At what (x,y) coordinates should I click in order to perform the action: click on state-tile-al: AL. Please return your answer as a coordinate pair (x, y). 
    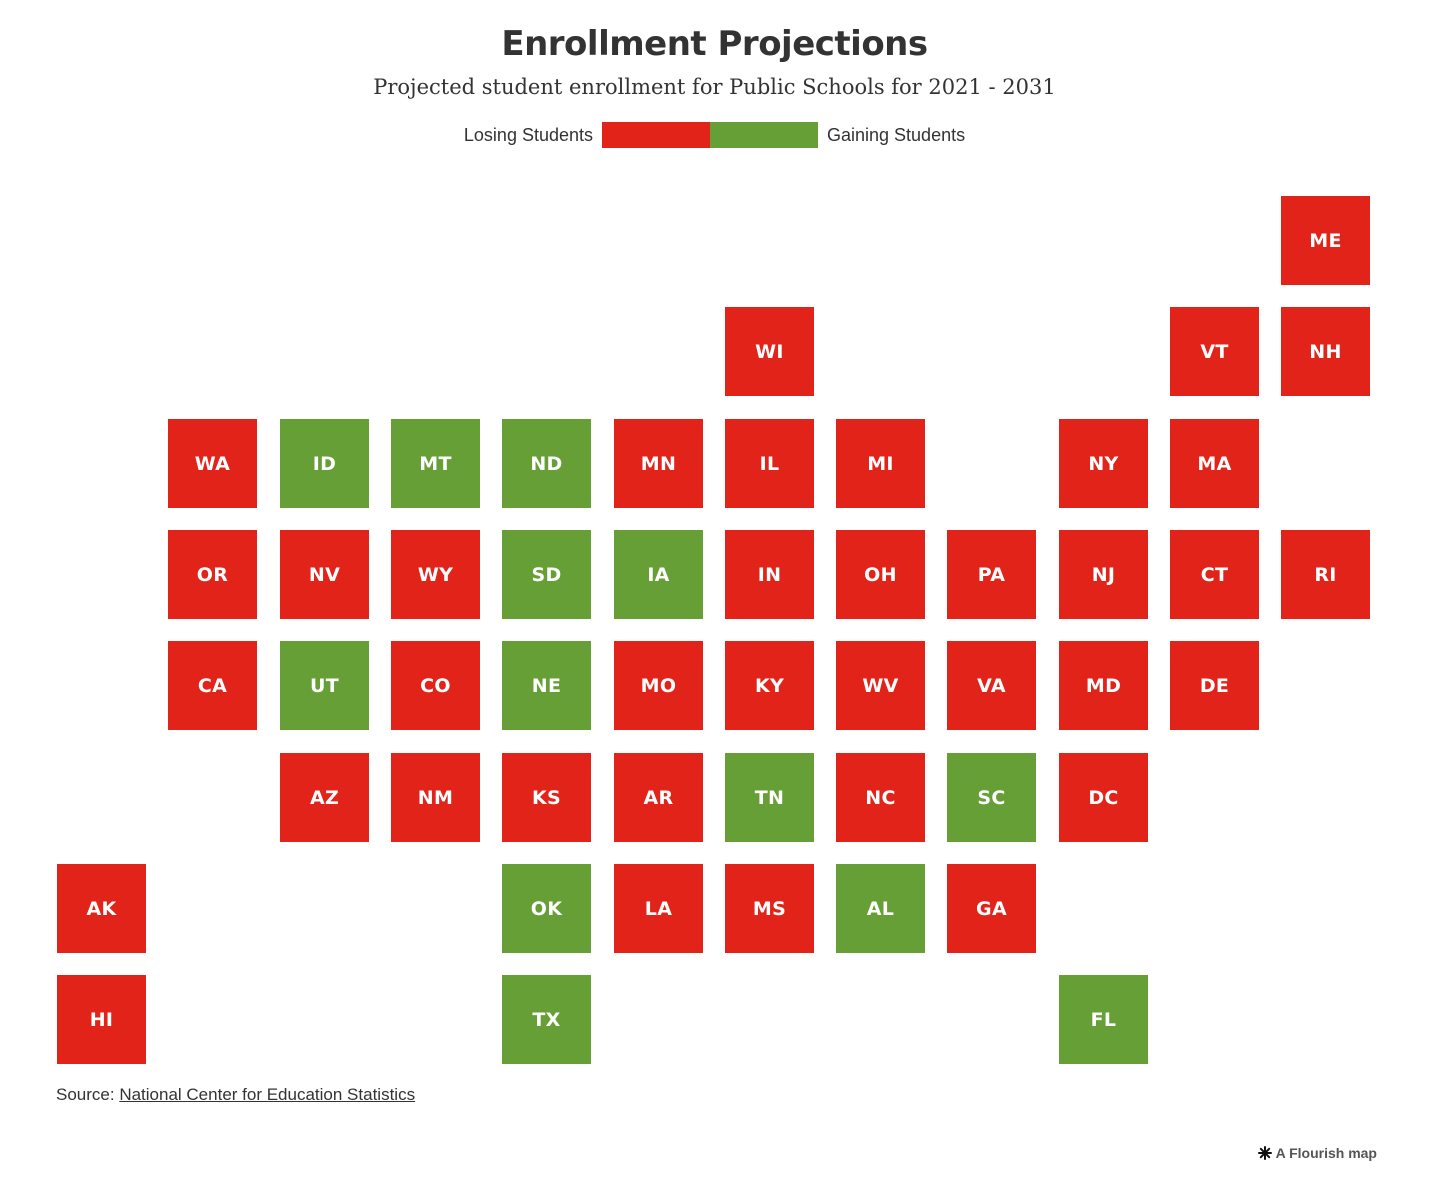
    Looking at the image, I should click on (880, 908).